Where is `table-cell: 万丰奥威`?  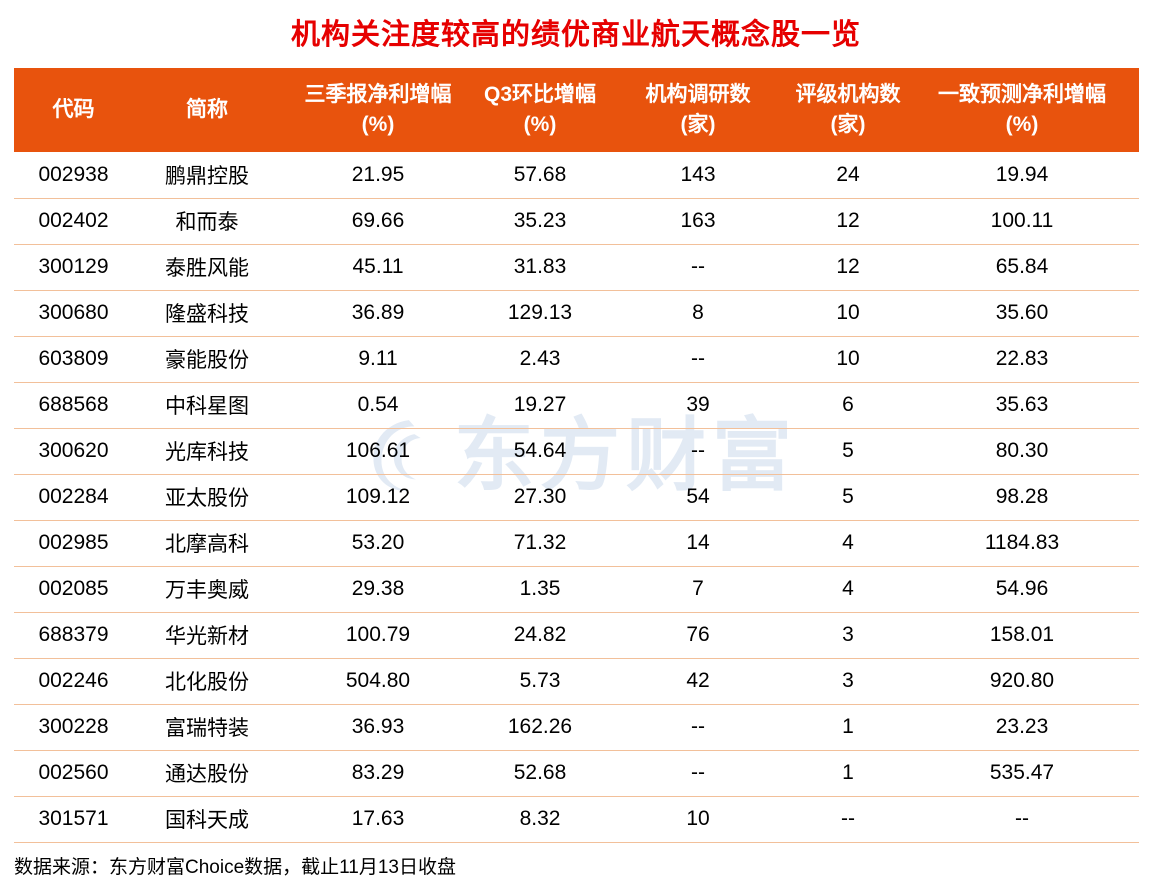 table-cell: 万丰奥威 is located at coordinates (207, 589).